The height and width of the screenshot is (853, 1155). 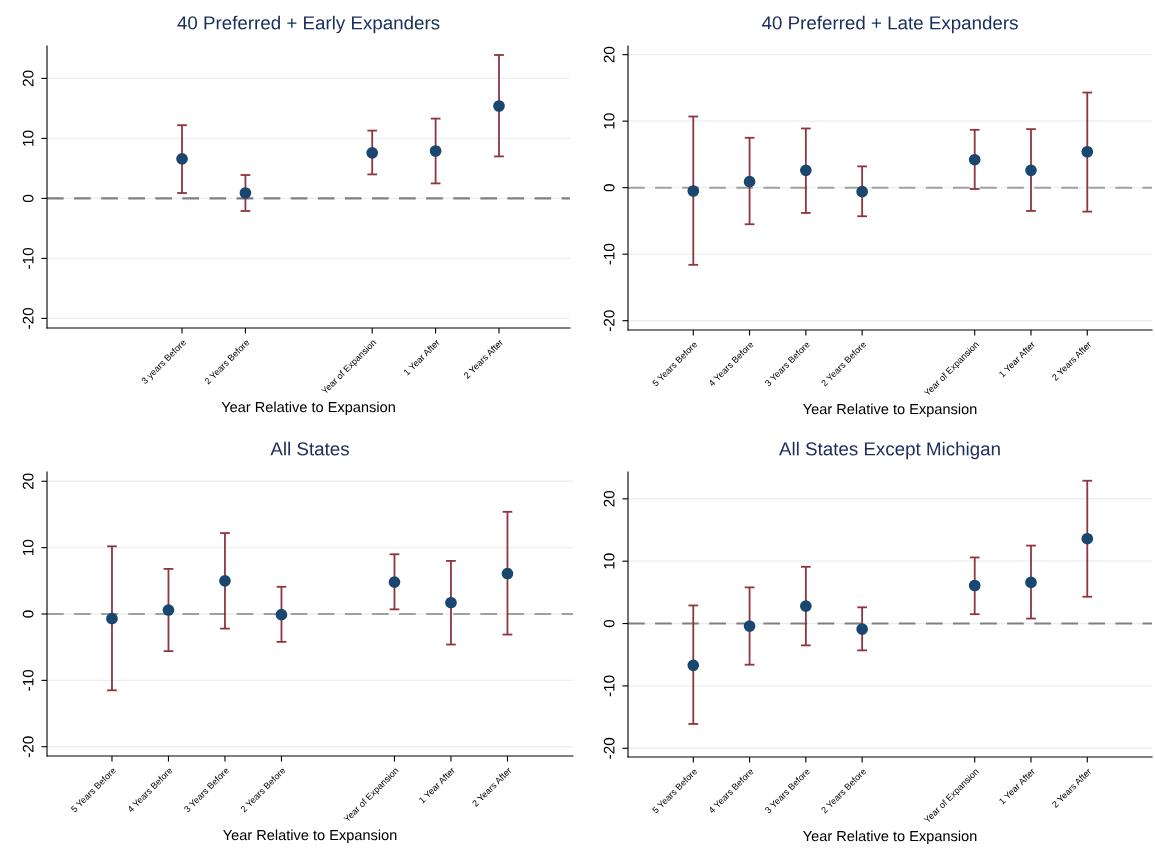 I want to click on chart-title: 40 Preferred + Early Expanders, so click(x=308, y=24).